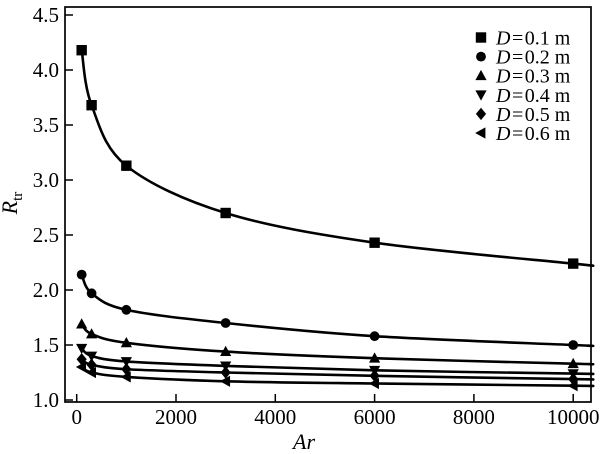 The height and width of the screenshot is (454, 602). I want to click on legend-label: D=0.1 m, so click(533, 39).